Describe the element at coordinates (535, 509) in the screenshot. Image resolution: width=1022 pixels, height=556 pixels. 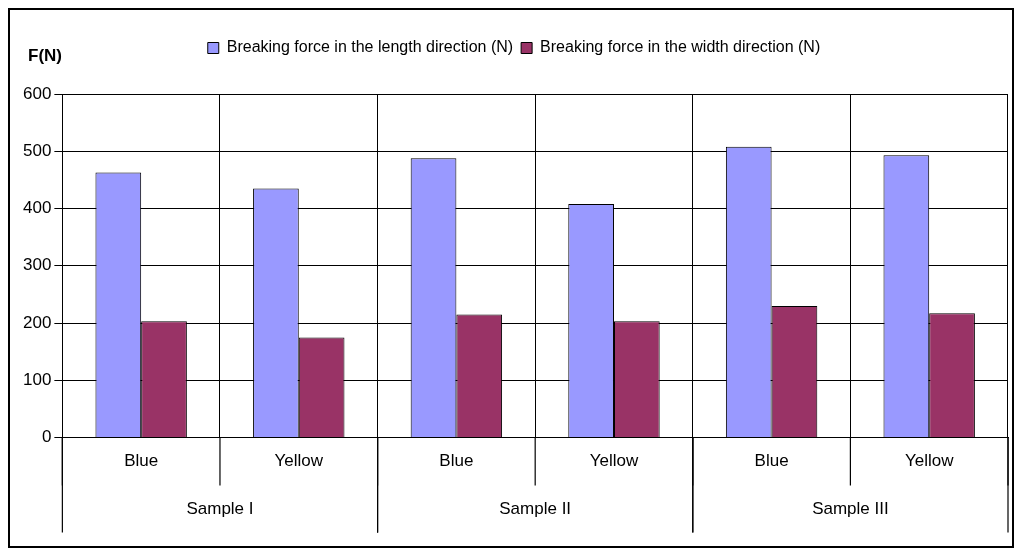
I see `text: Sample II` at that location.